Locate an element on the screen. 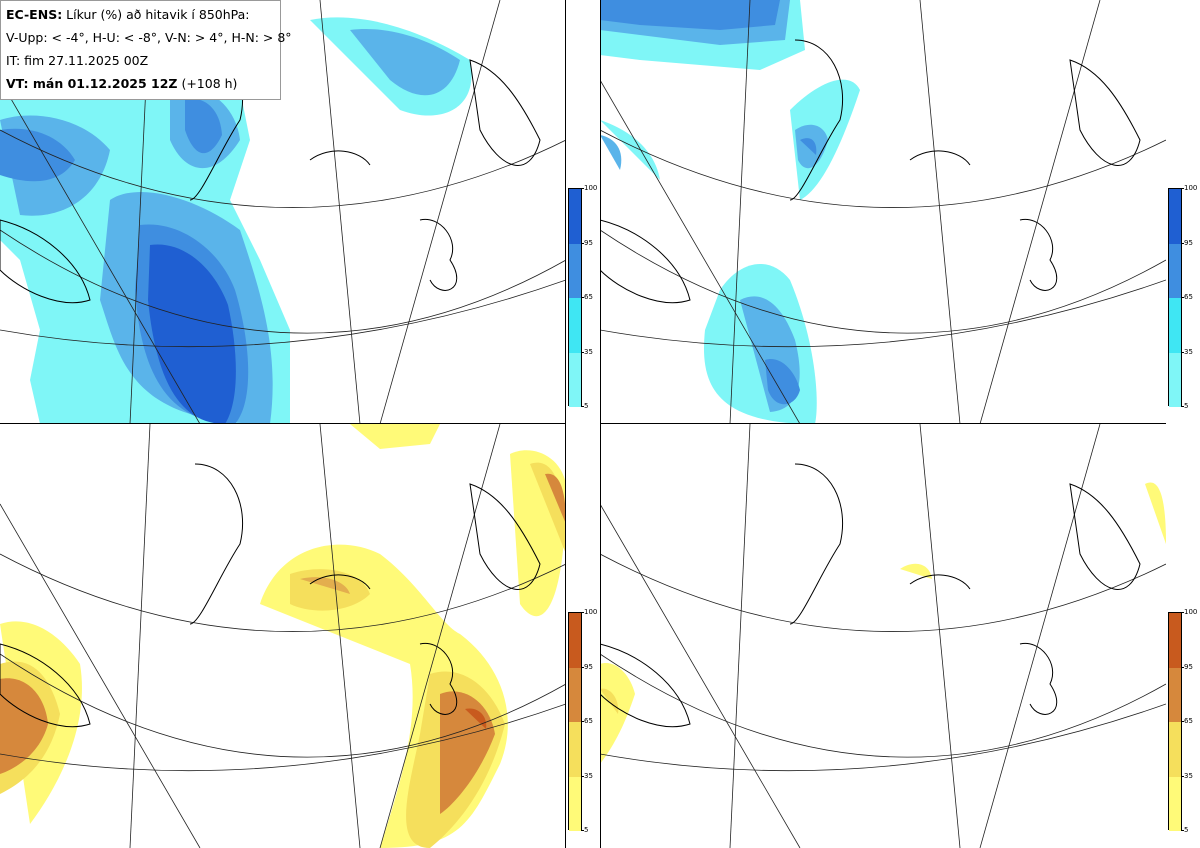 The height and width of the screenshot is (848, 1200). legend-valid-time: VT: mán 01.12.2025 12Z is located at coordinates (92, 83).